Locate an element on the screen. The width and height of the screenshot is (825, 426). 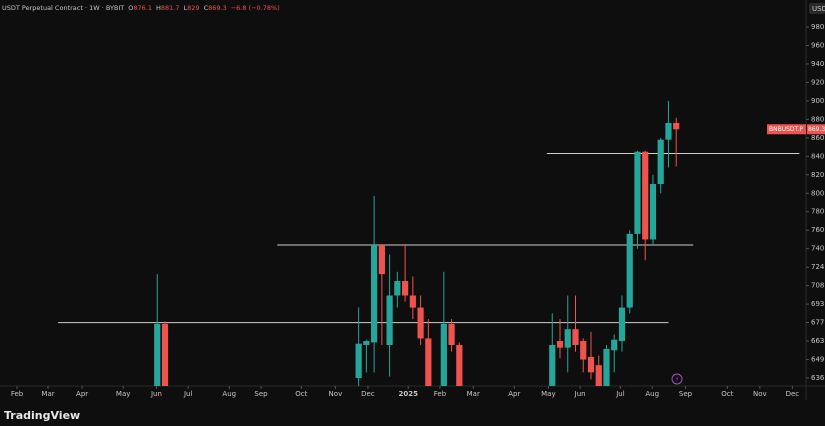
y-tick-label: 940 is located at coordinates (817, 64).